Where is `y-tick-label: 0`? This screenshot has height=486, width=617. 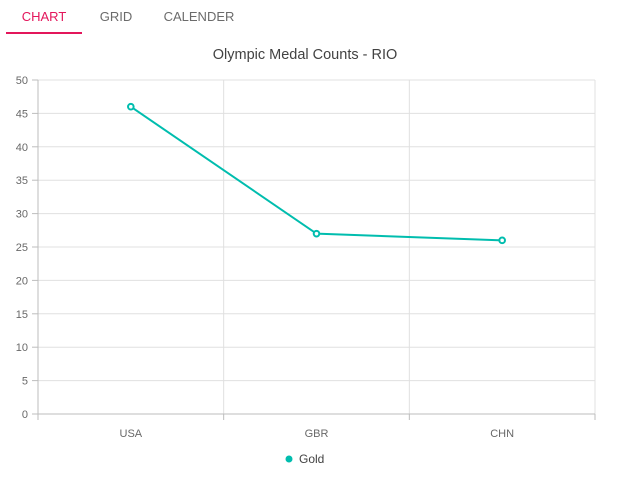
y-tick-label: 0 is located at coordinates (25, 415).